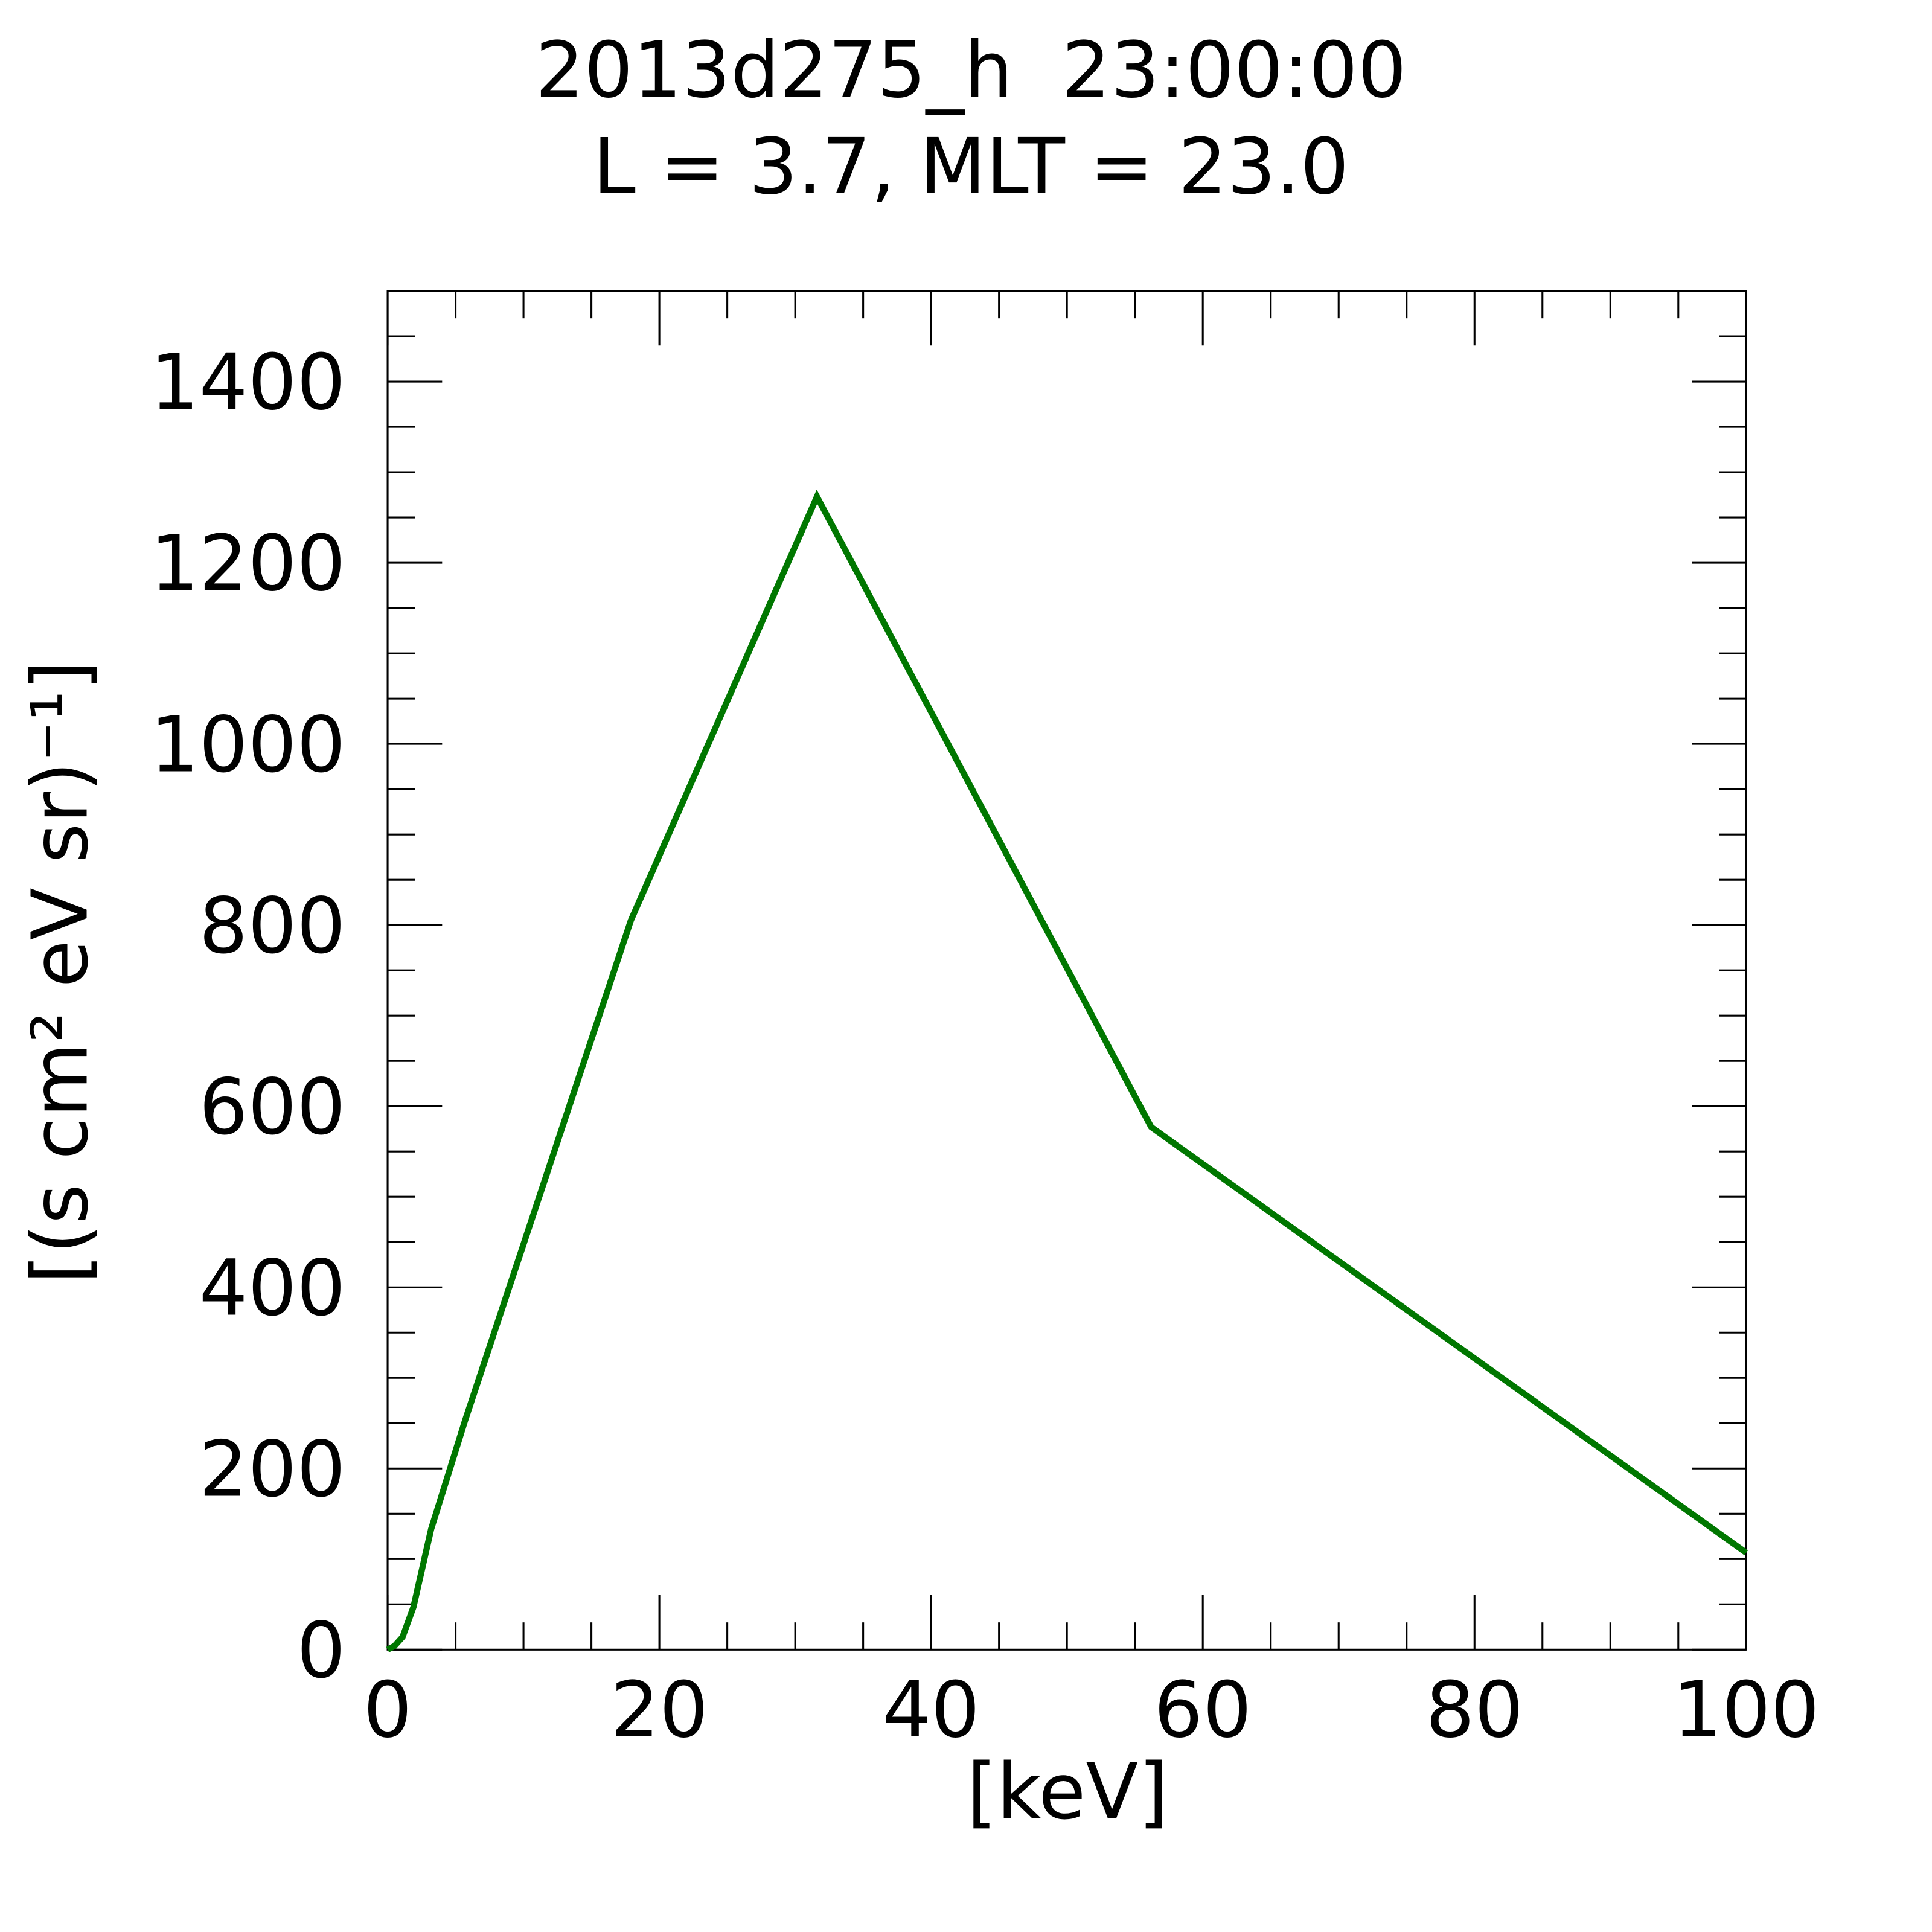  Describe the element at coordinates (971, 166) in the screenshot. I see `chart-subtitle: L = 3.7, MLT = 23.0` at that location.